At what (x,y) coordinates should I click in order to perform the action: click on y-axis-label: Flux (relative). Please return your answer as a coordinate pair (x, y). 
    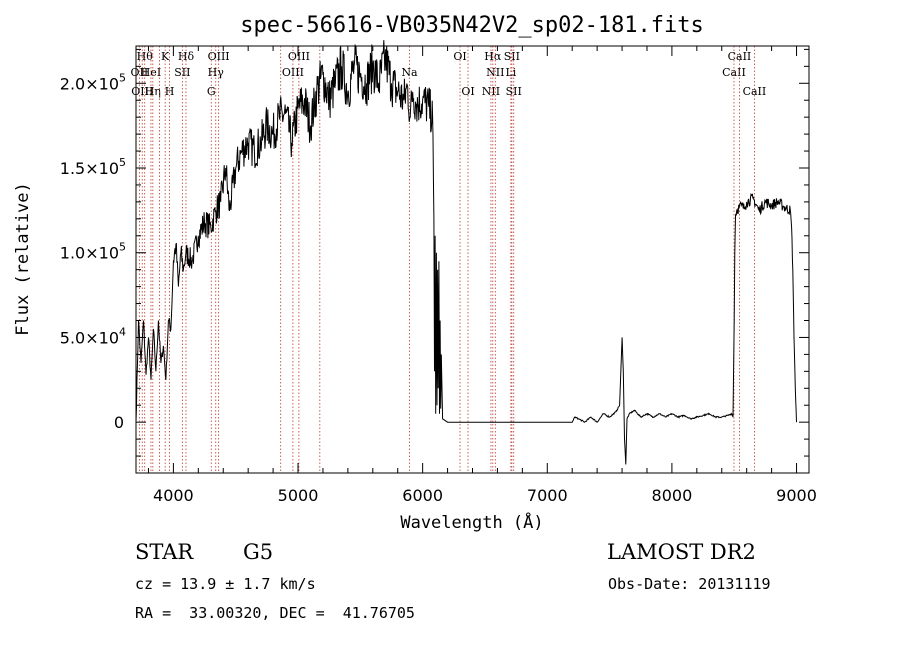
    Looking at the image, I should click on (23, 259).